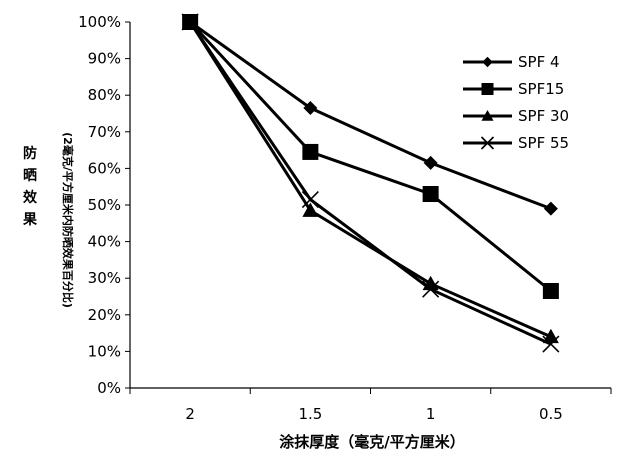  What do you see at coordinates (190, 414) in the screenshot?
I see `x-tick-label: 2` at bounding box center [190, 414].